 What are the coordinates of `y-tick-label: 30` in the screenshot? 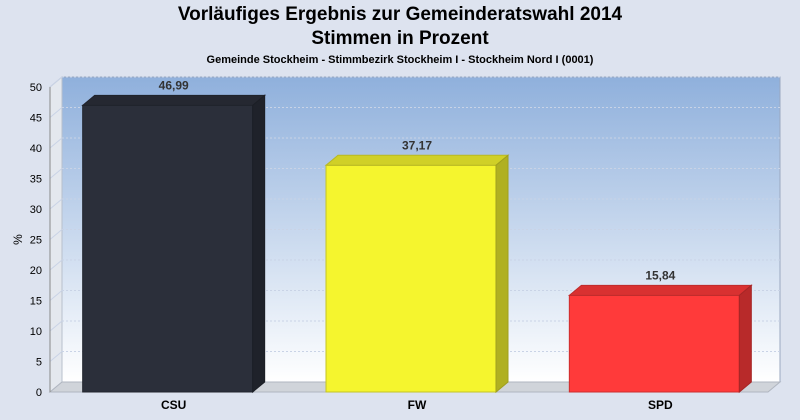 It's located at (36, 210).